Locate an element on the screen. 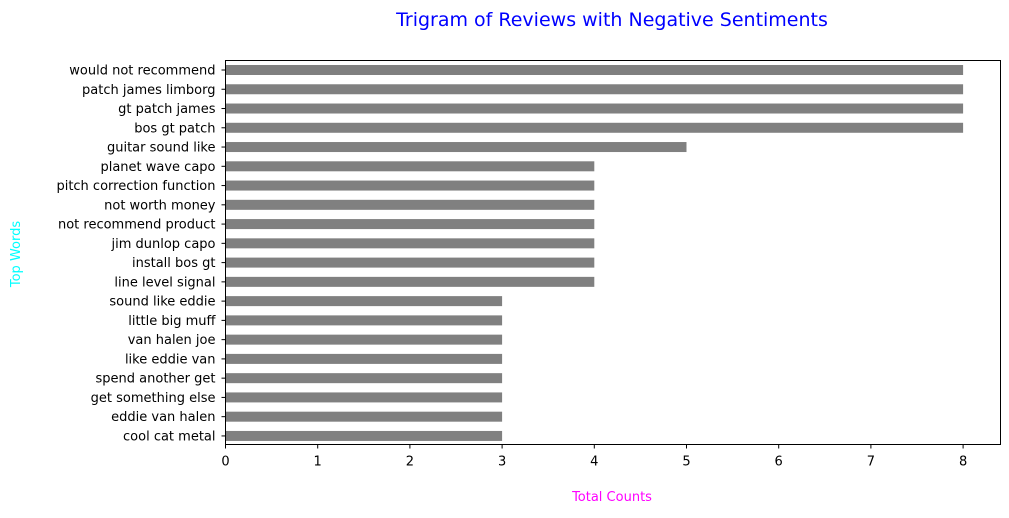 This screenshot has height=518, width=1009. x-tick-label: 7 is located at coordinates (871, 462).